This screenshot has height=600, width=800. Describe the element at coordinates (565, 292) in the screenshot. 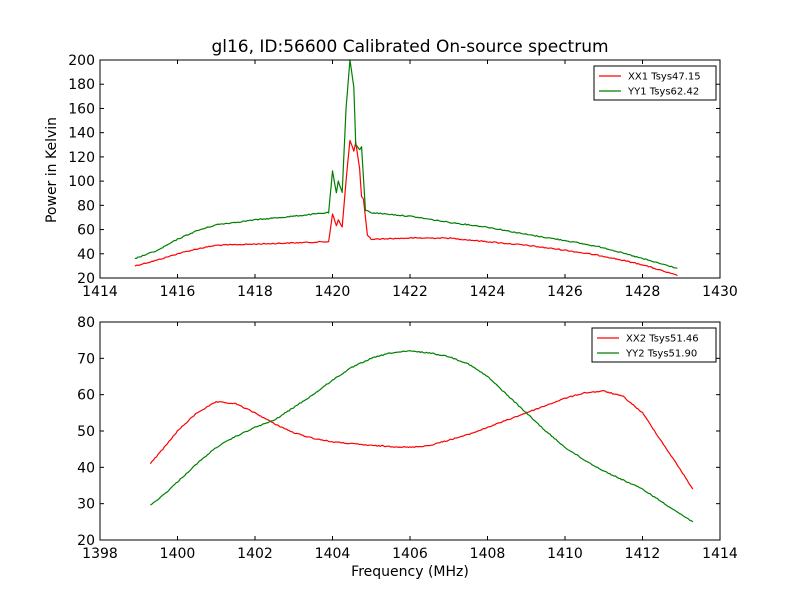

I see `x-tick-label: 1426` at that location.